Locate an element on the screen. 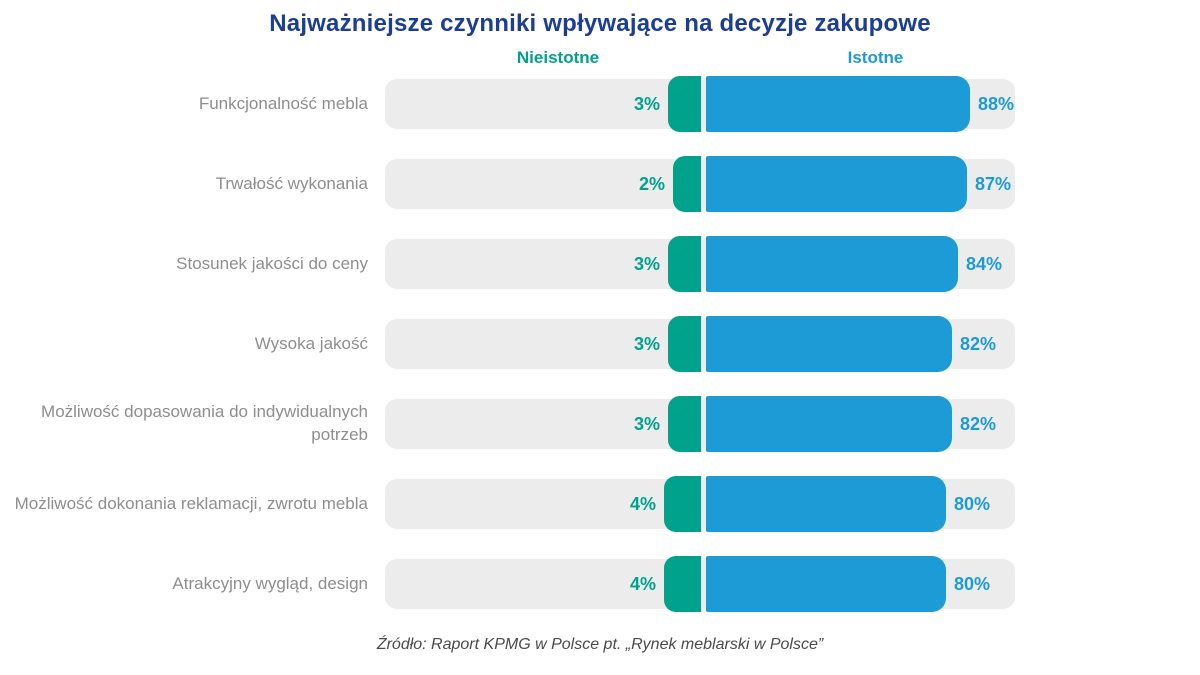  chart-row: Atrakcyjny wygląd, design 4% 80% is located at coordinates (600, 584).